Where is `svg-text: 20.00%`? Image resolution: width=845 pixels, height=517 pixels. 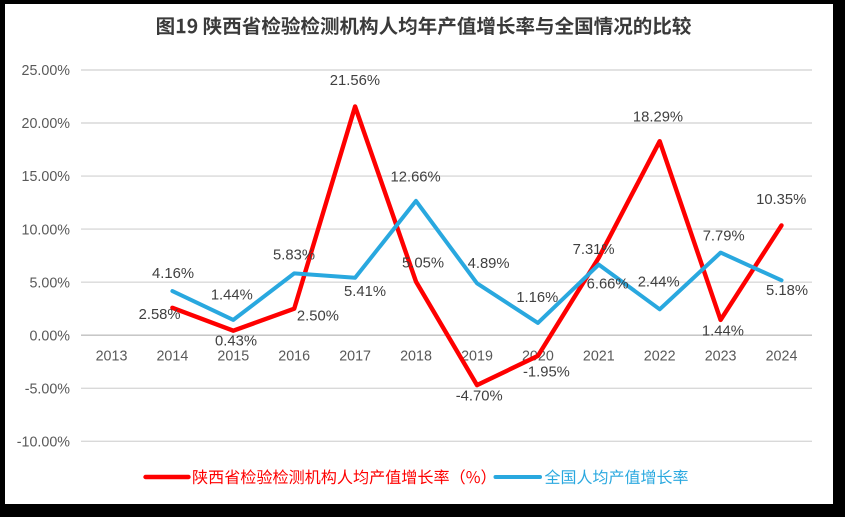 svg-text: 20.00% is located at coordinates (46, 124).